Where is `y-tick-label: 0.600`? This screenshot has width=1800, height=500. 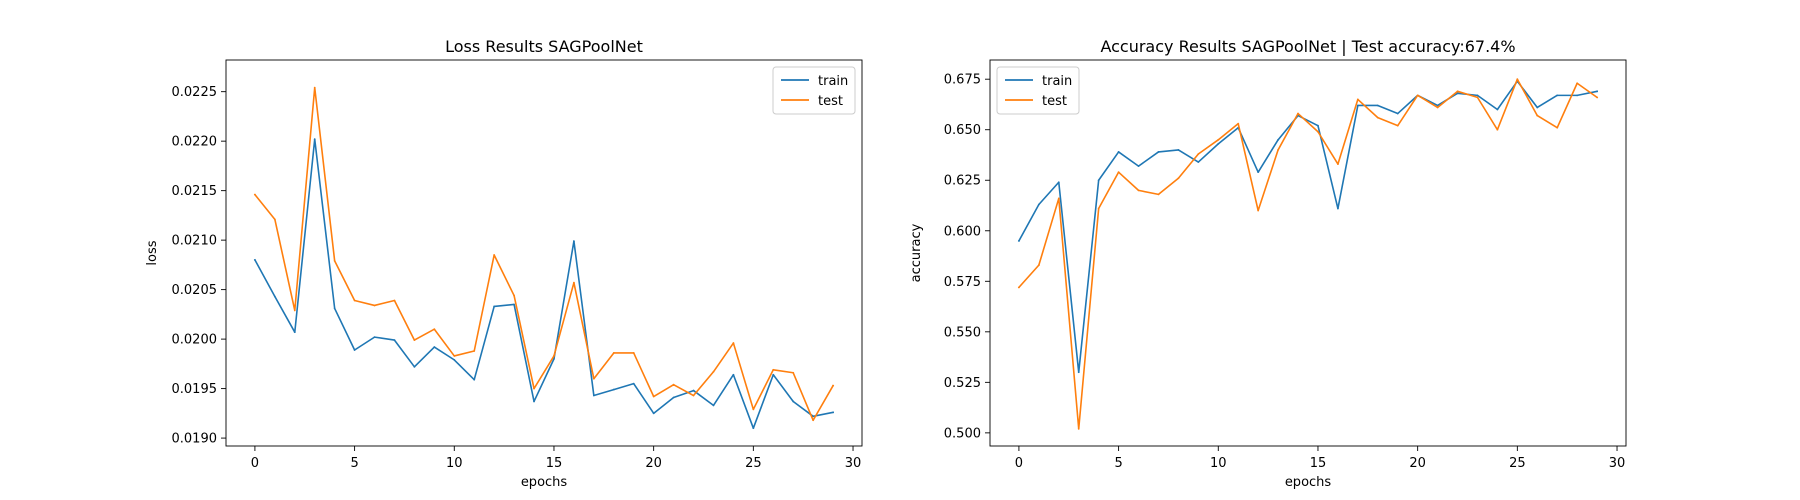
y-tick-label: 0.600 is located at coordinates (962, 231).